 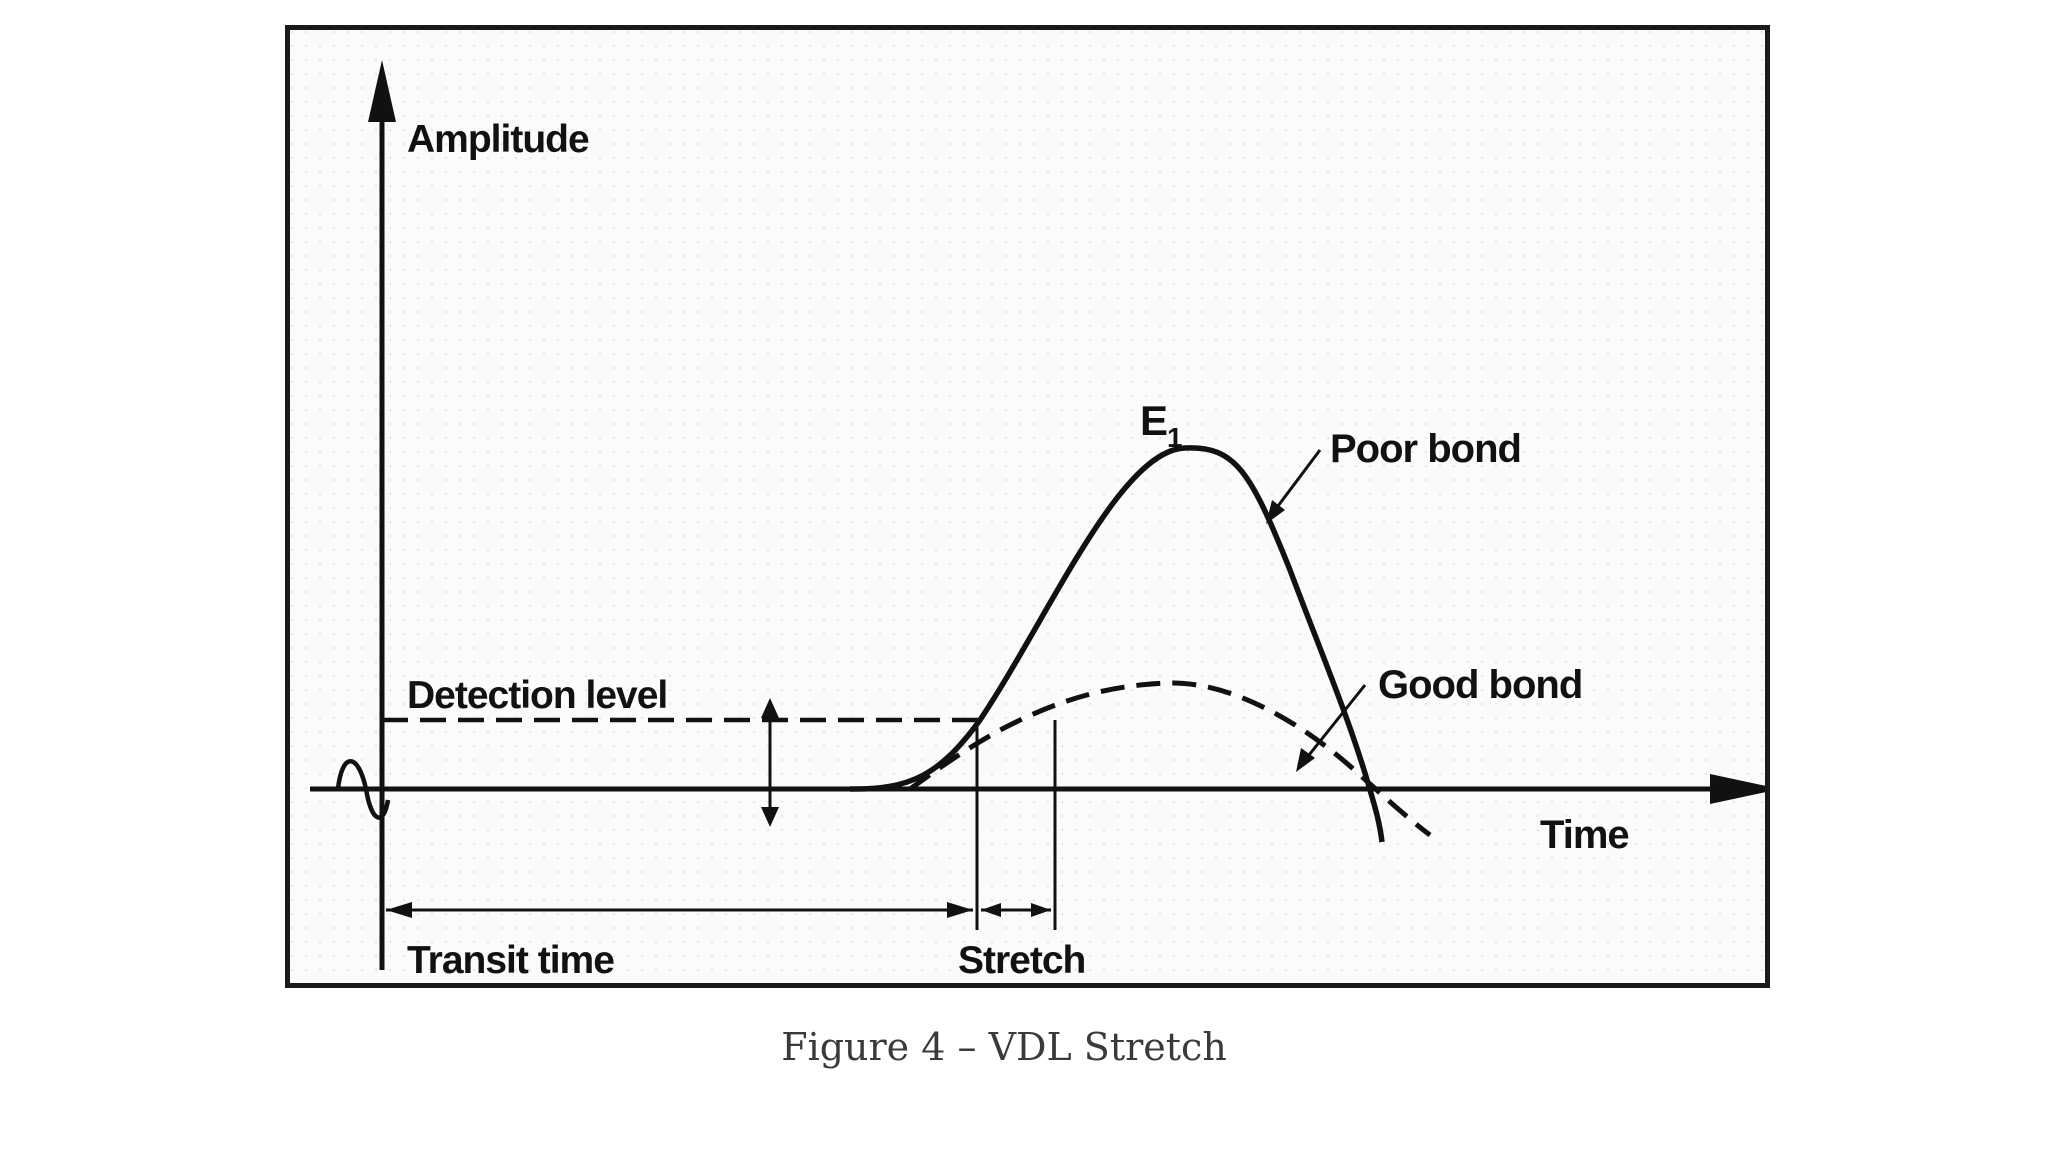 I want to click on figure-caption: Figure 4 – VDL Stretch, so click(x=1004, y=1047).